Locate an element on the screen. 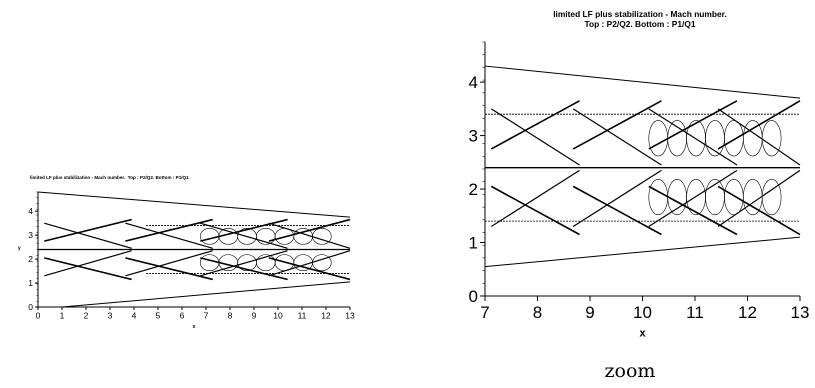  c0-bottom-wall is located at coordinates (206, 294).